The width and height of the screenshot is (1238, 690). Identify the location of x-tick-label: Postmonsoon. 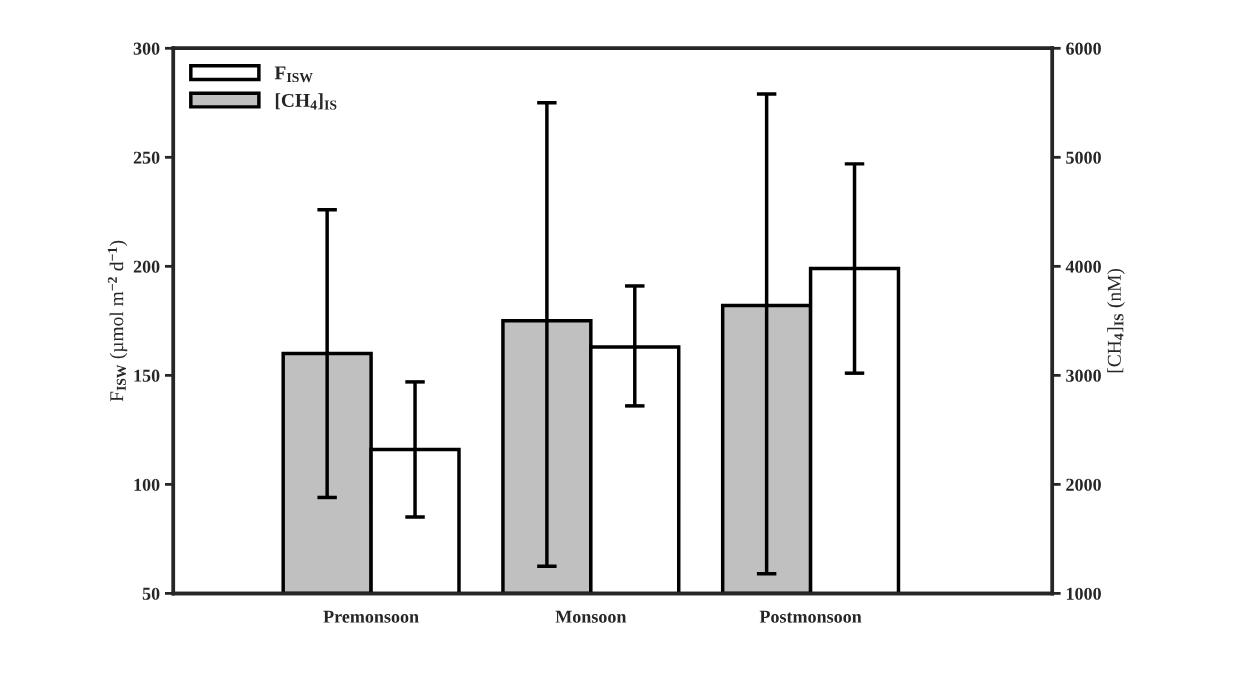
(810, 616).